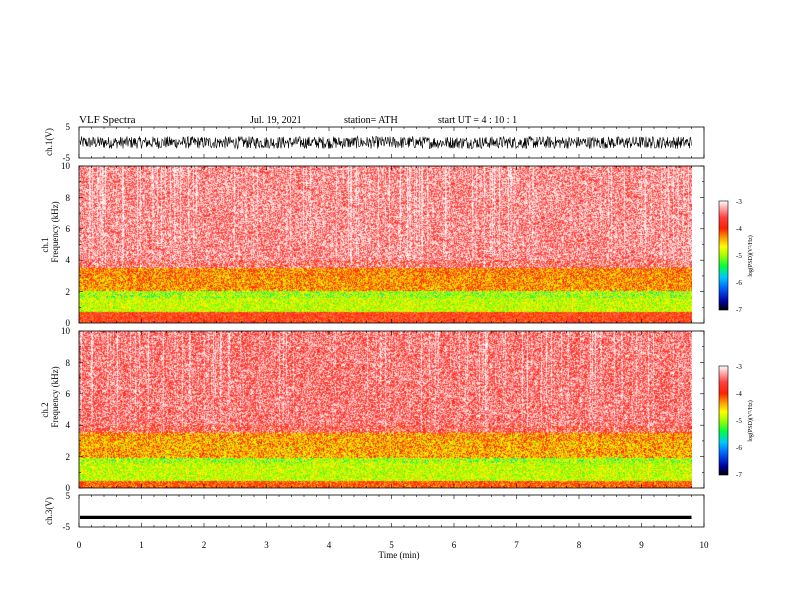 The height and width of the screenshot is (612, 792). Describe the element at coordinates (454, 545) in the screenshot. I see `x-tick-label: 6` at that location.